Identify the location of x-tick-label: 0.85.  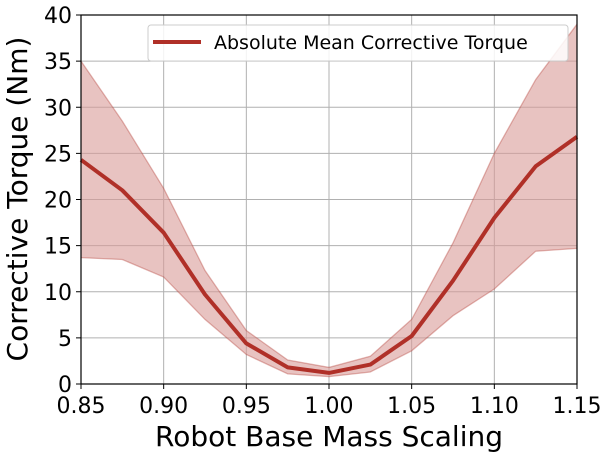
(81, 406).